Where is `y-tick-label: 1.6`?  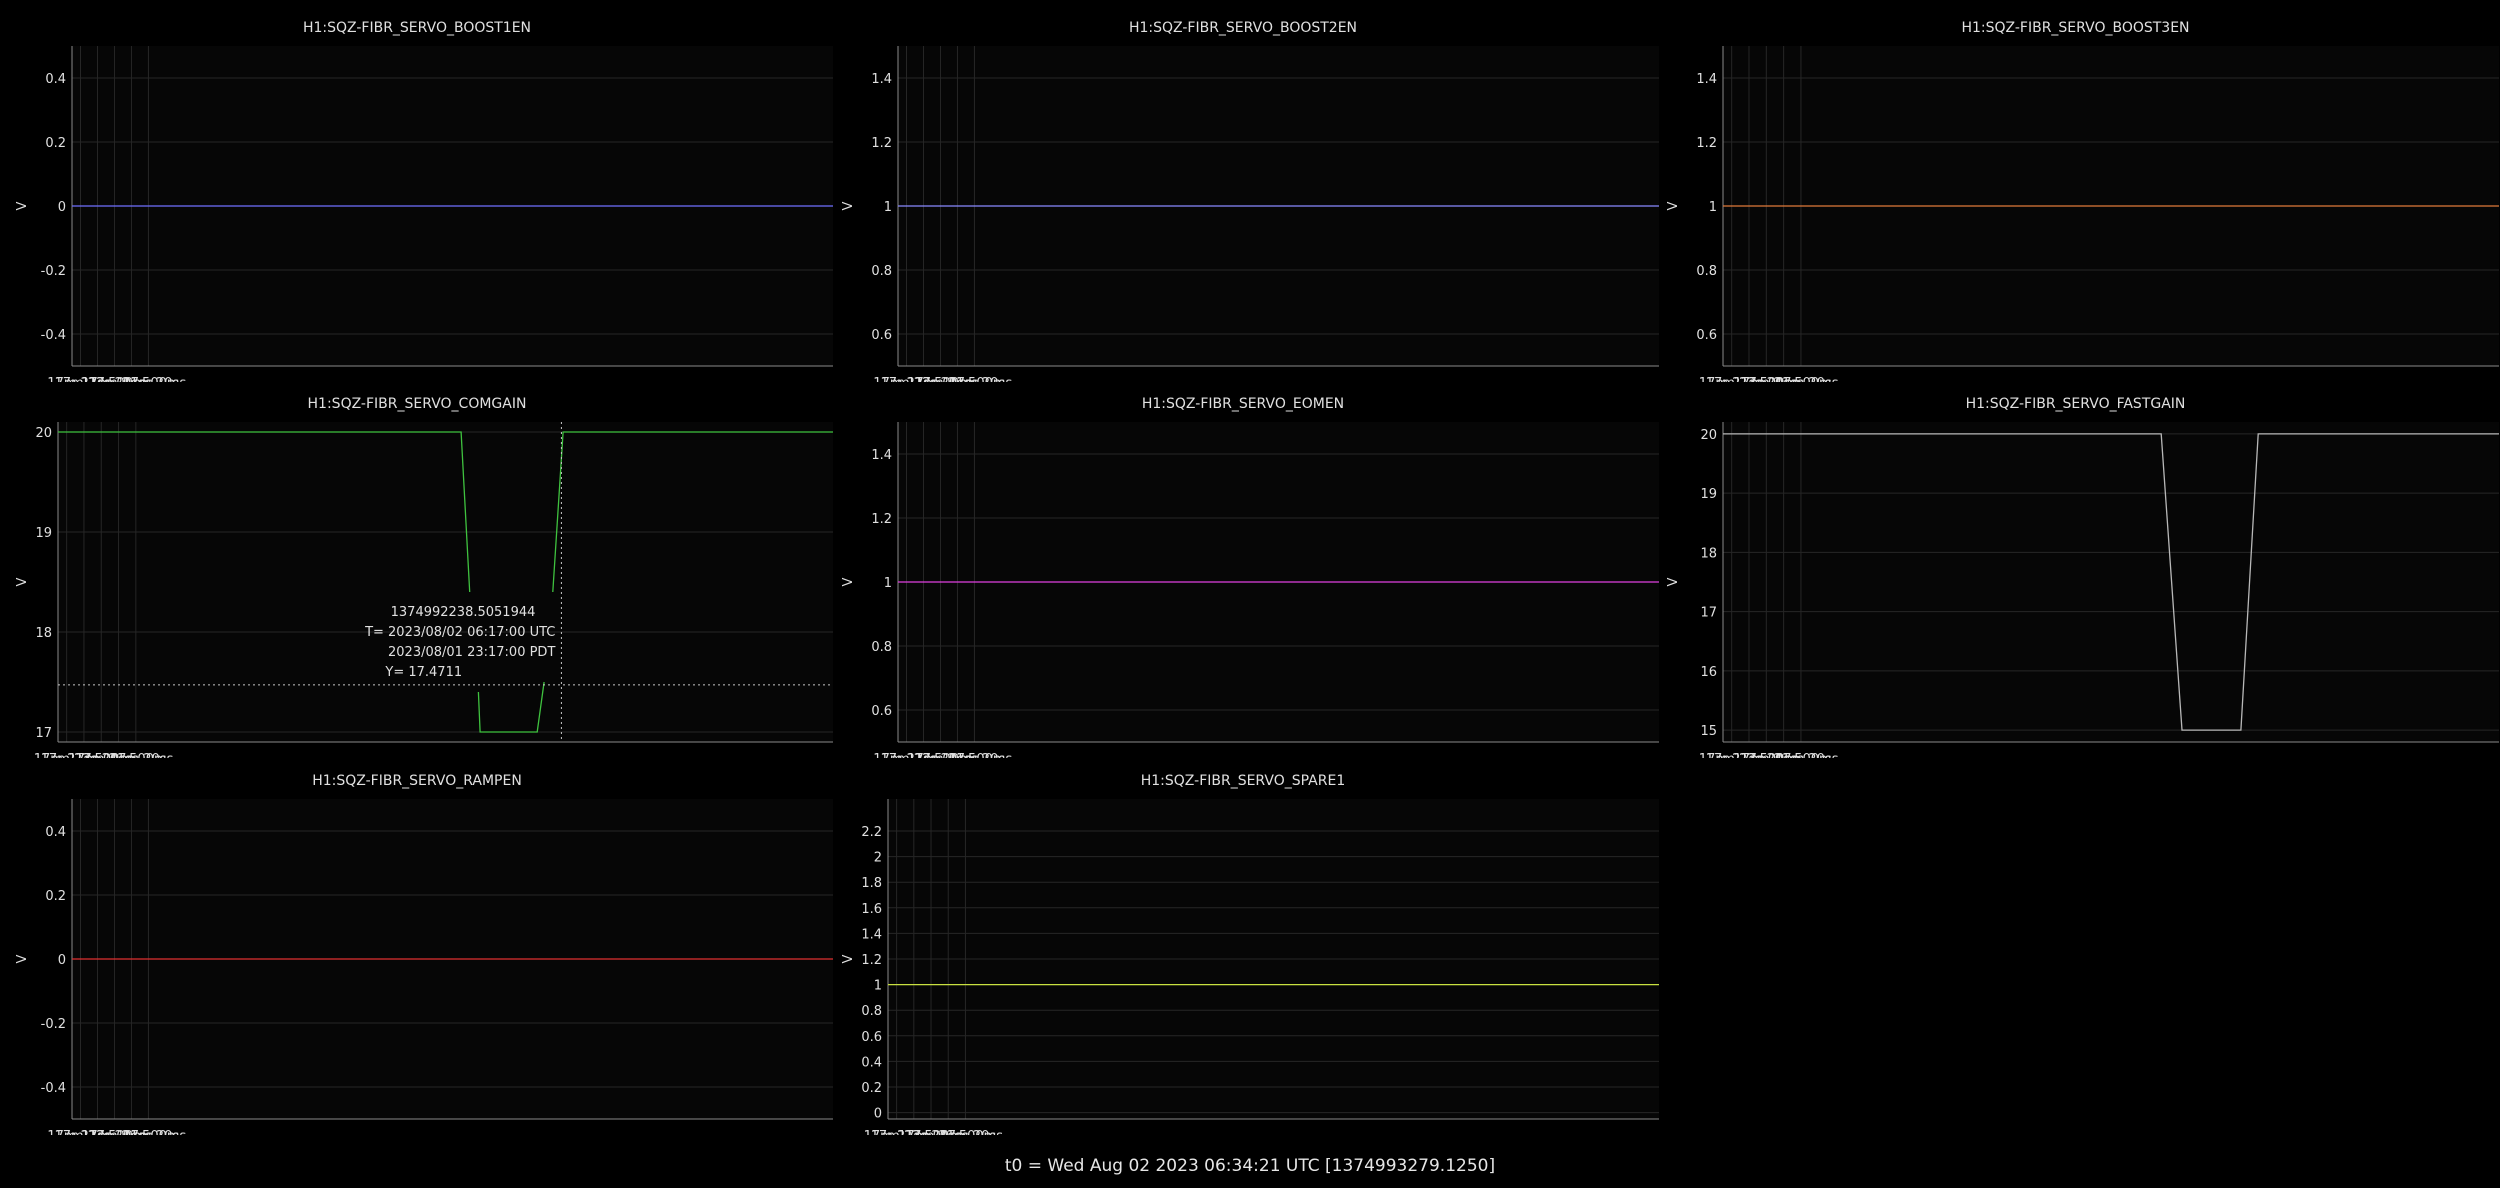
y-tick-label: 1.6 is located at coordinates (871, 909).